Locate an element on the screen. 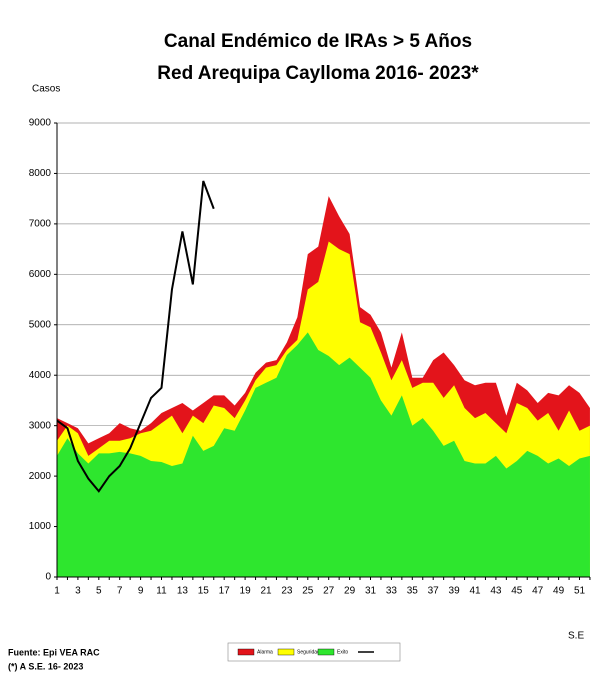 This screenshot has width=592, height=677. source: Fuente: Epi VEA RAC is located at coordinates (54, 652).